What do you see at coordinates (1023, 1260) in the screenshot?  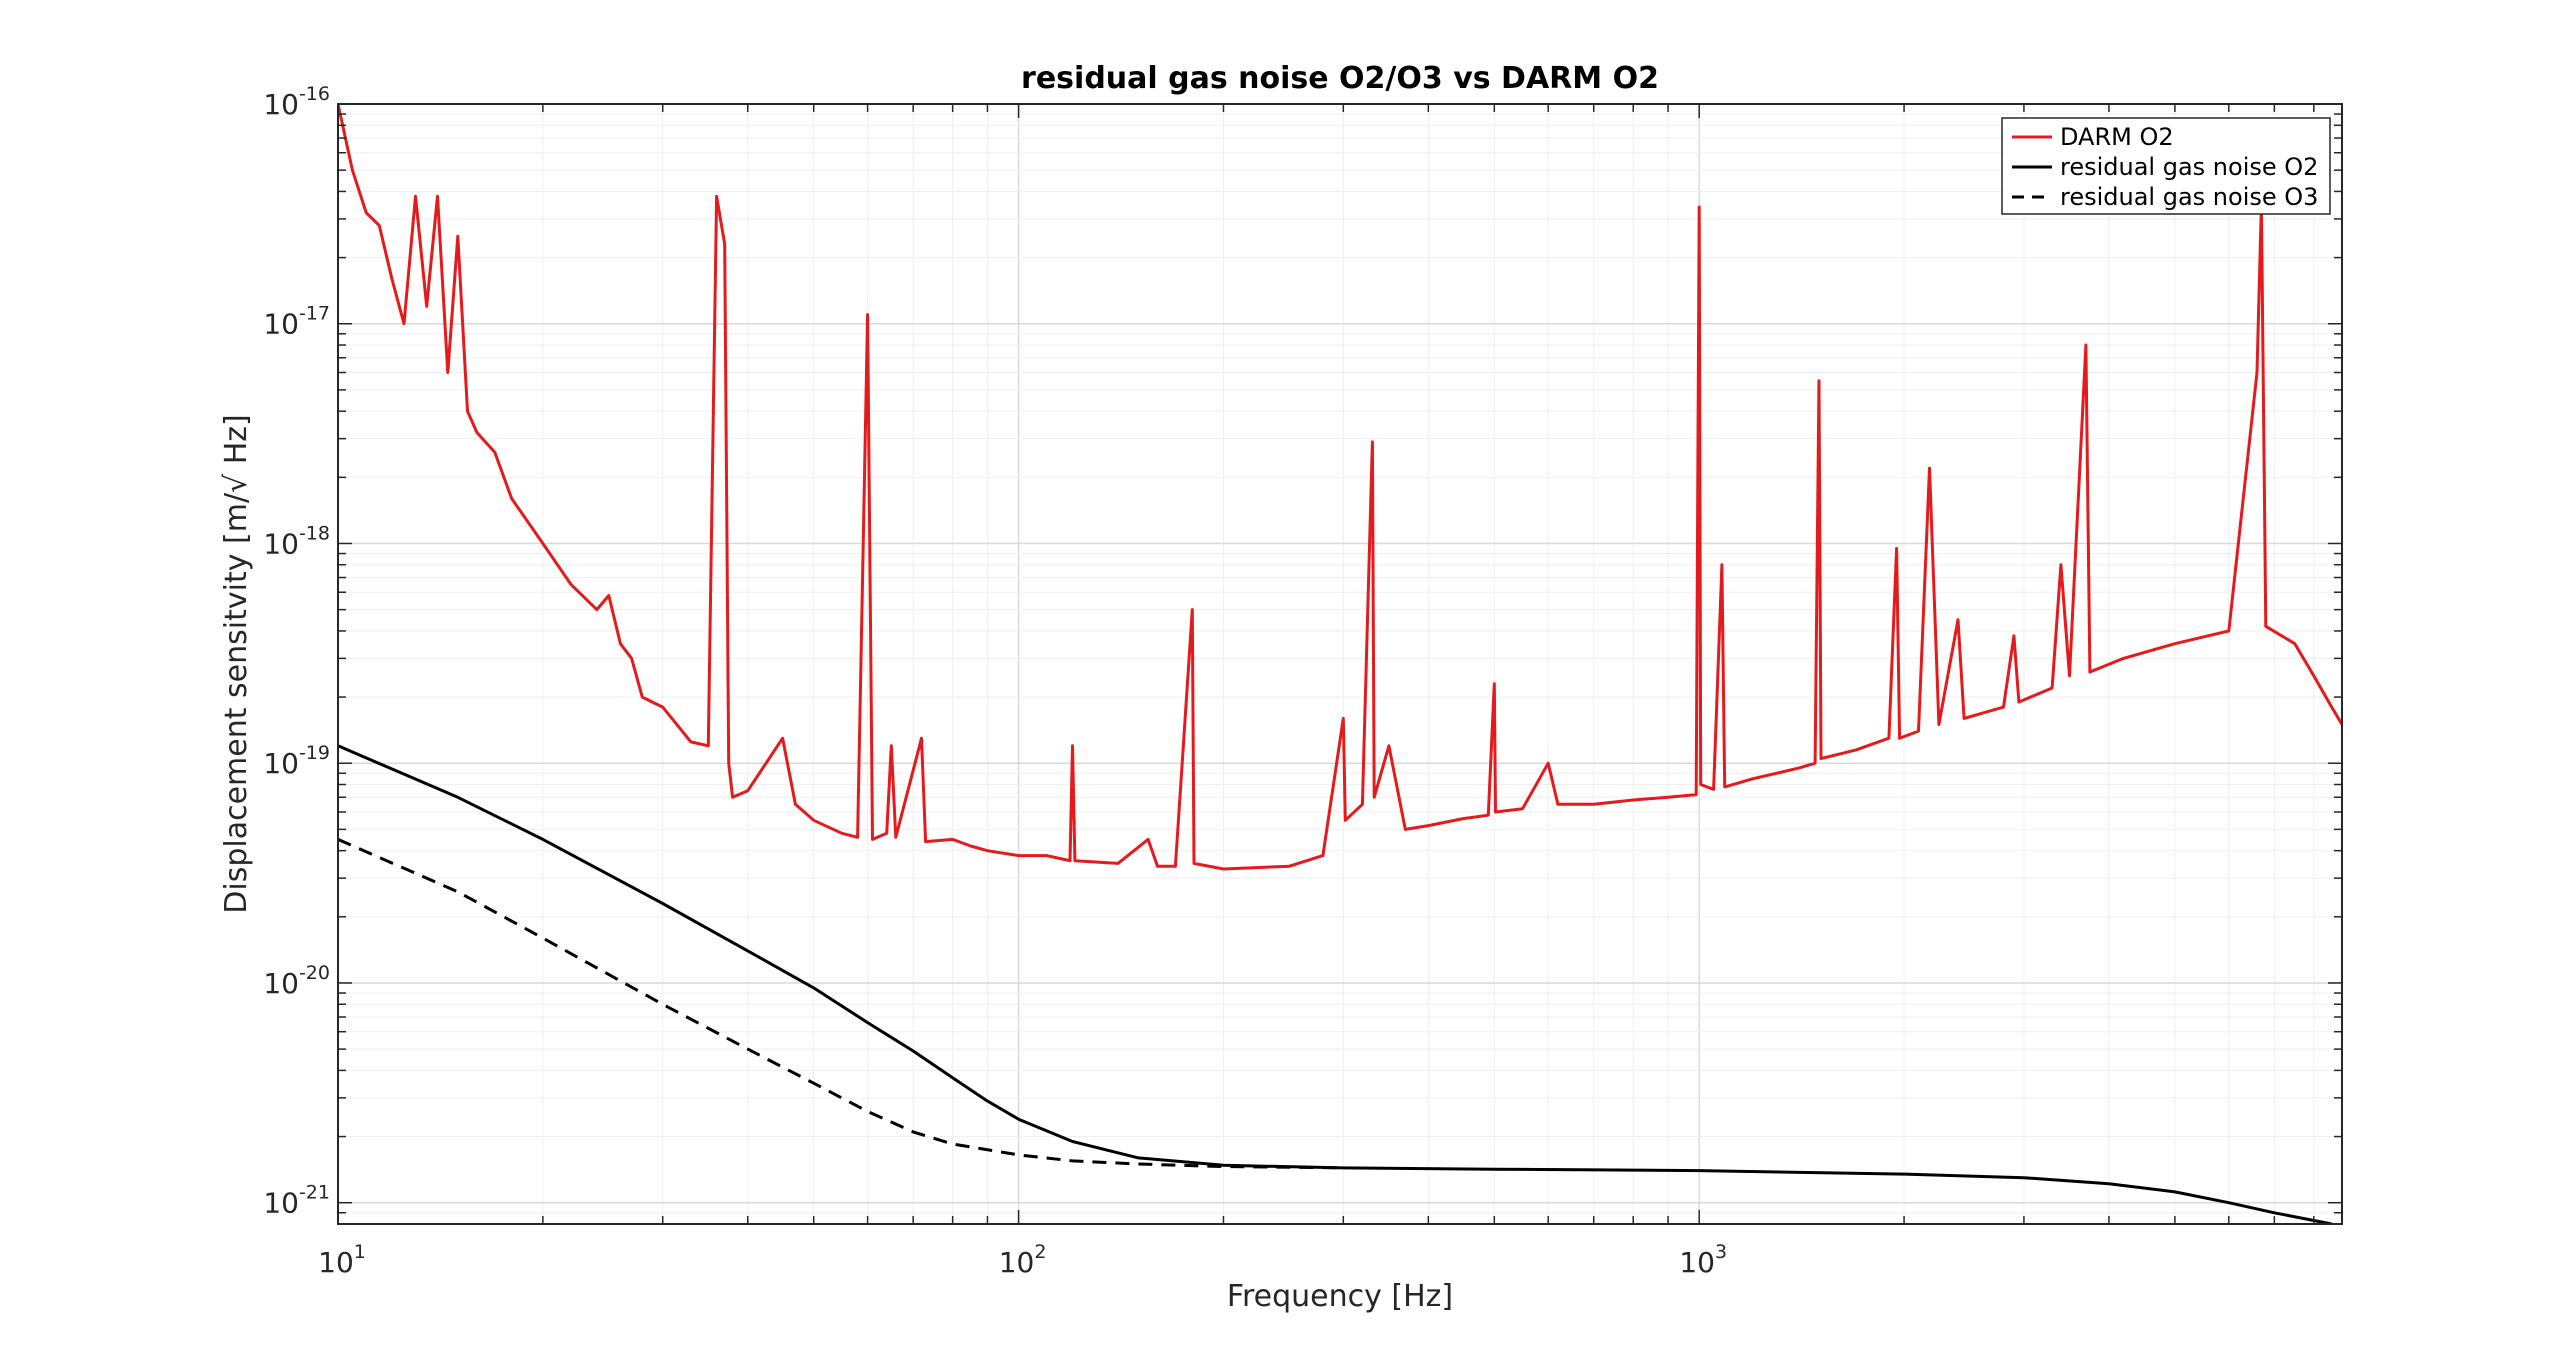 I see `x-tick-label: 10²` at bounding box center [1023, 1260].